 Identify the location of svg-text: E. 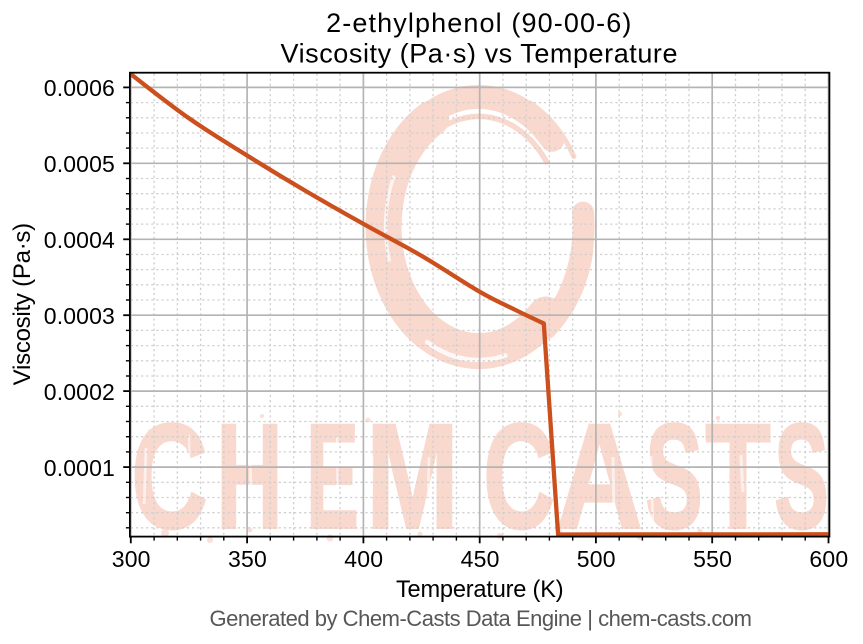
(332, 476).